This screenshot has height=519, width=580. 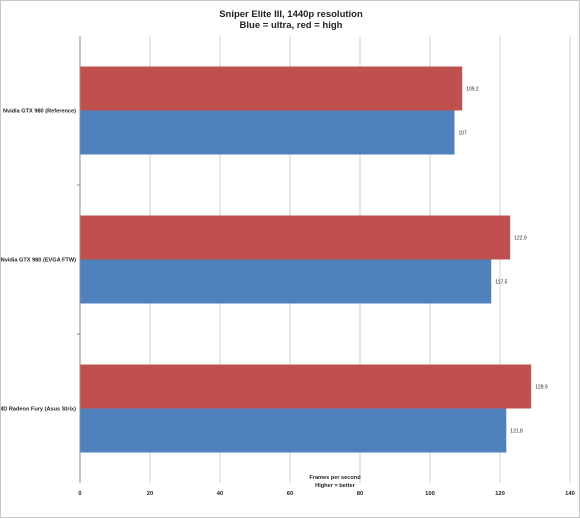 What do you see at coordinates (291, 14) in the screenshot?
I see `chart-title: Sniper Elite III, 1440p resolution` at bounding box center [291, 14].